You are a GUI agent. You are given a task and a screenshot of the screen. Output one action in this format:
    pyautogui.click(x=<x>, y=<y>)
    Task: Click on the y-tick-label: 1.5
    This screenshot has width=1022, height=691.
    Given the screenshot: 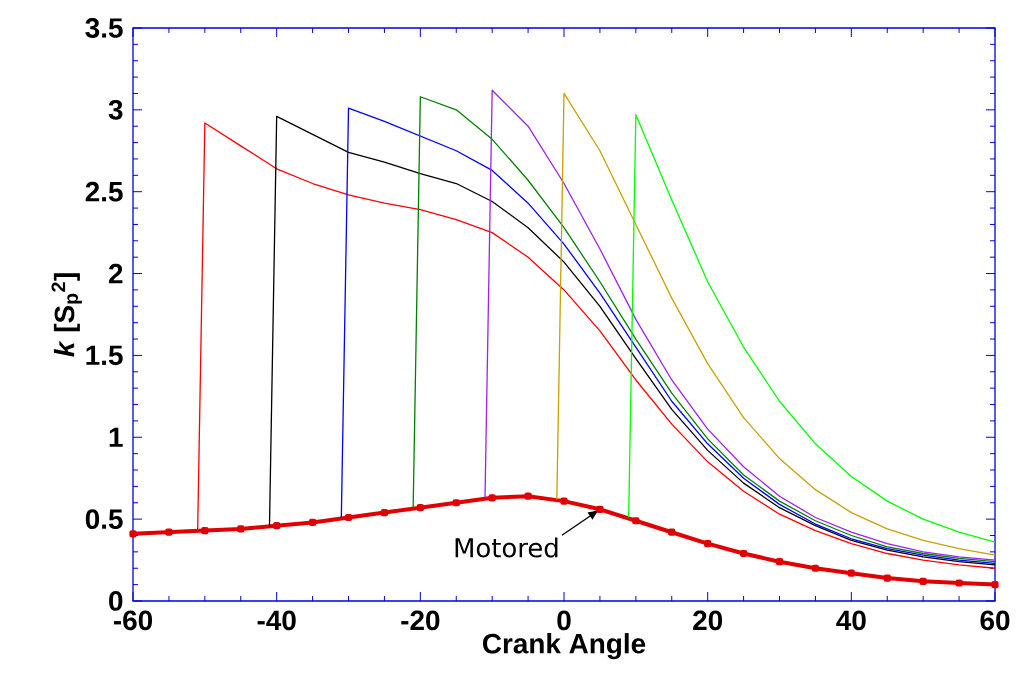 What is the action you would take?
    pyautogui.click(x=104, y=355)
    